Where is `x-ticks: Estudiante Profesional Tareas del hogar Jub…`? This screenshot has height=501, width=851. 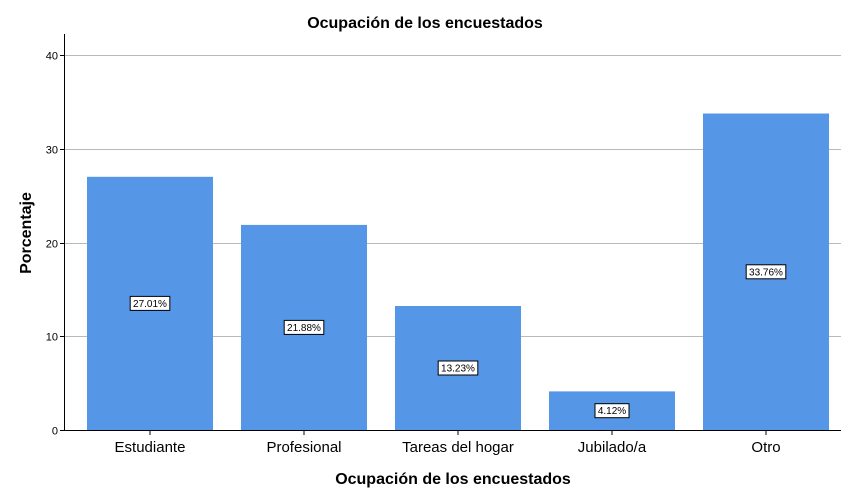 x-ticks: Estudiante Profesional Tareas del hogar Jub… is located at coordinates (448, 443).